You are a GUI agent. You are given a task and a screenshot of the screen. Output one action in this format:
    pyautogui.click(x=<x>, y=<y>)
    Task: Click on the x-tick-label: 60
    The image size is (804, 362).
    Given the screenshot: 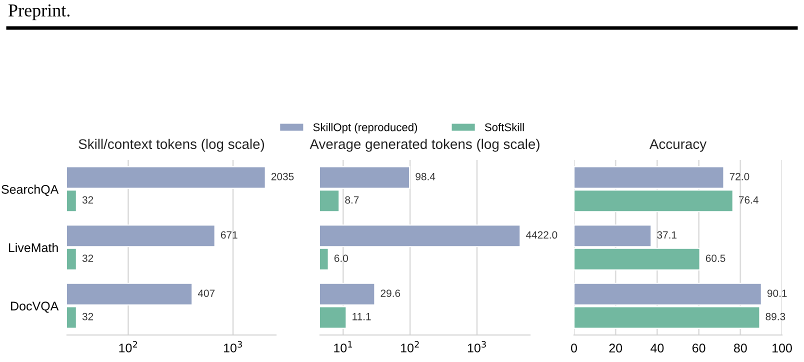 What is the action you would take?
    pyautogui.click(x=699, y=348)
    